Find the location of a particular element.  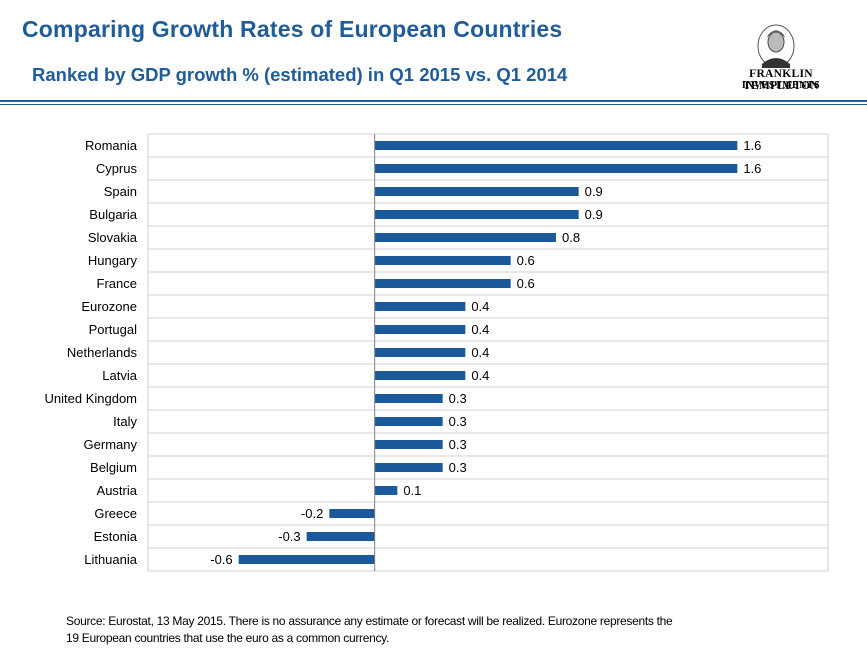

data-label: 0.8 is located at coordinates (571, 237).